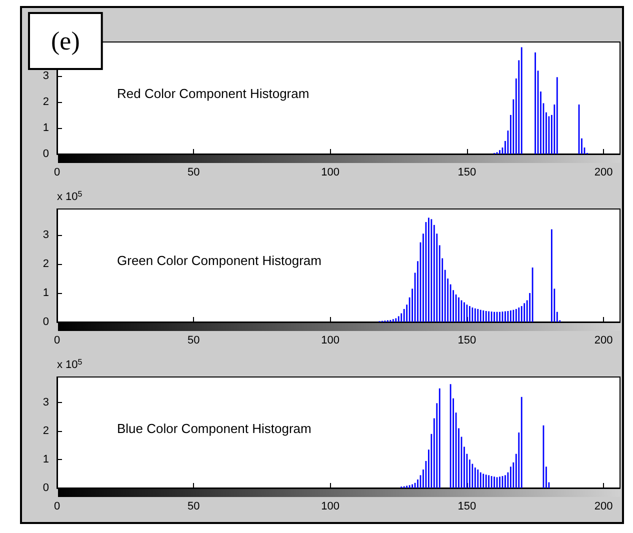 The image size is (633, 533). What do you see at coordinates (213, 93) in the screenshot?
I see `text: Red Color Component Histogram` at bounding box center [213, 93].